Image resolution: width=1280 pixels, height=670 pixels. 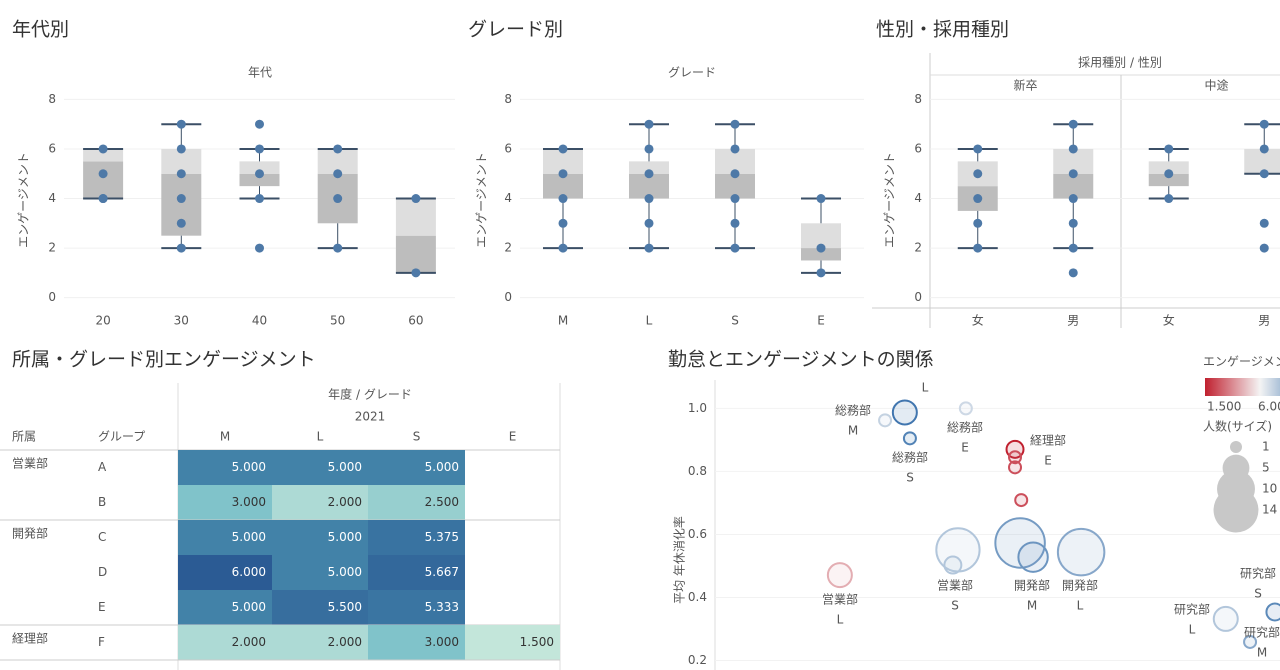 What do you see at coordinates (225, 437) in the screenshot?
I see `column-header: M` at bounding box center [225, 437].